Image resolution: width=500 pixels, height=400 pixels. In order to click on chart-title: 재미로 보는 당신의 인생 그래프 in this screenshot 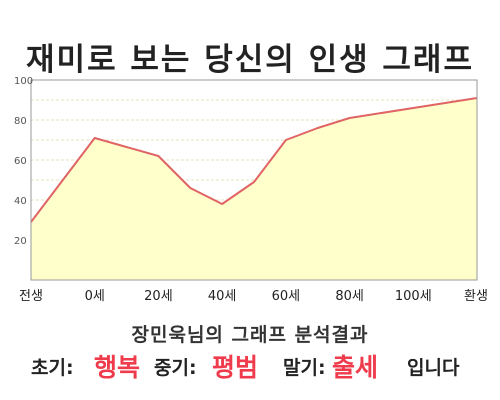, I will do `click(250, 60)`.